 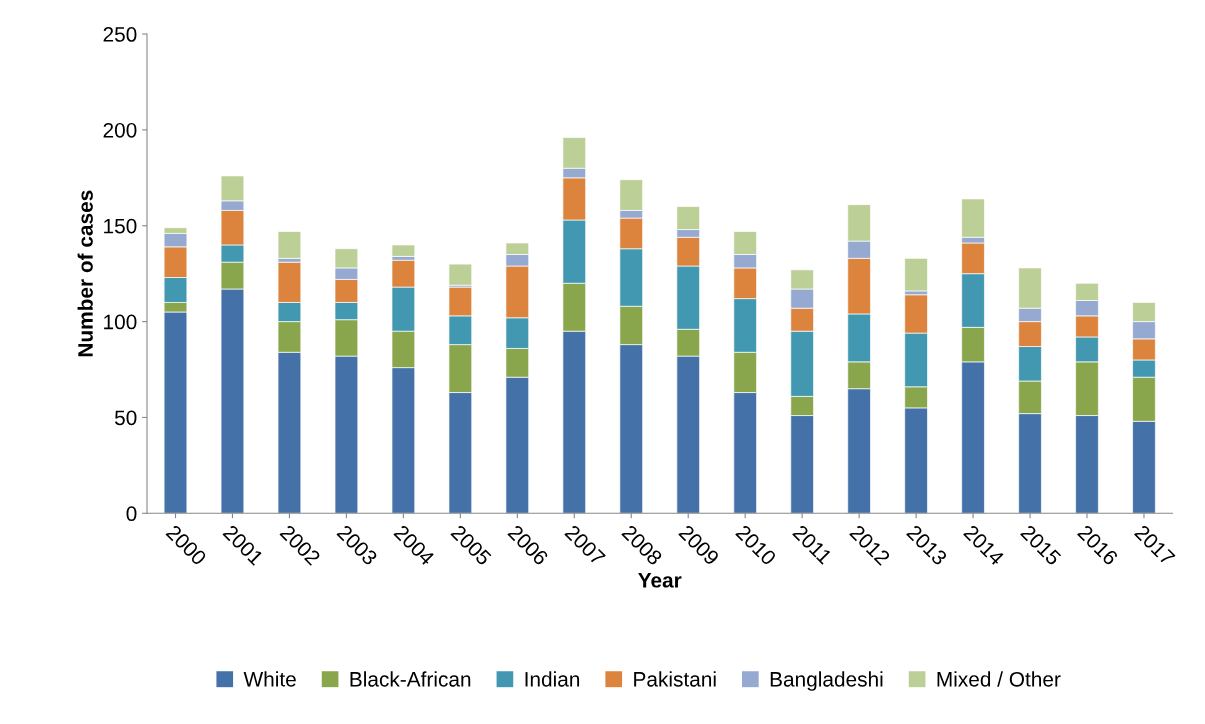 I want to click on y-tick-label: 0, so click(x=131, y=514).